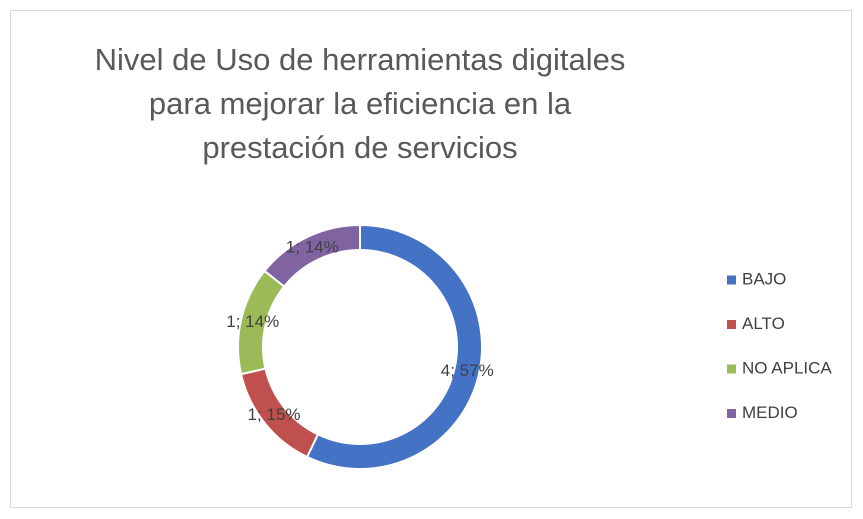 Image resolution: width=863 pixels, height=519 pixels. What do you see at coordinates (764, 278) in the screenshot?
I see `legend-label: BAJO` at bounding box center [764, 278].